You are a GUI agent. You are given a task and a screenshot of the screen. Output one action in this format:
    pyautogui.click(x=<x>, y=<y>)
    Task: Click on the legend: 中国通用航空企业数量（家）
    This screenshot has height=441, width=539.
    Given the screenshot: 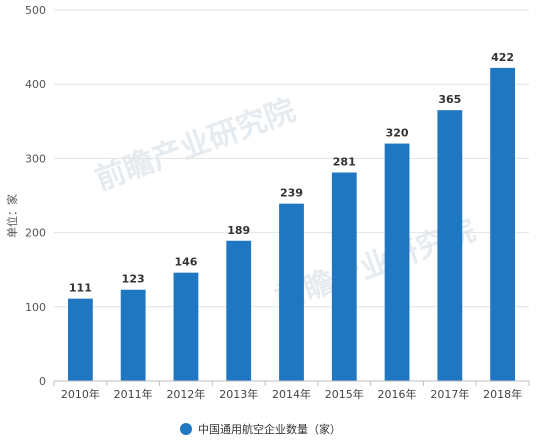 What is the action you would take?
    pyautogui.click(x=260, y=429)
    